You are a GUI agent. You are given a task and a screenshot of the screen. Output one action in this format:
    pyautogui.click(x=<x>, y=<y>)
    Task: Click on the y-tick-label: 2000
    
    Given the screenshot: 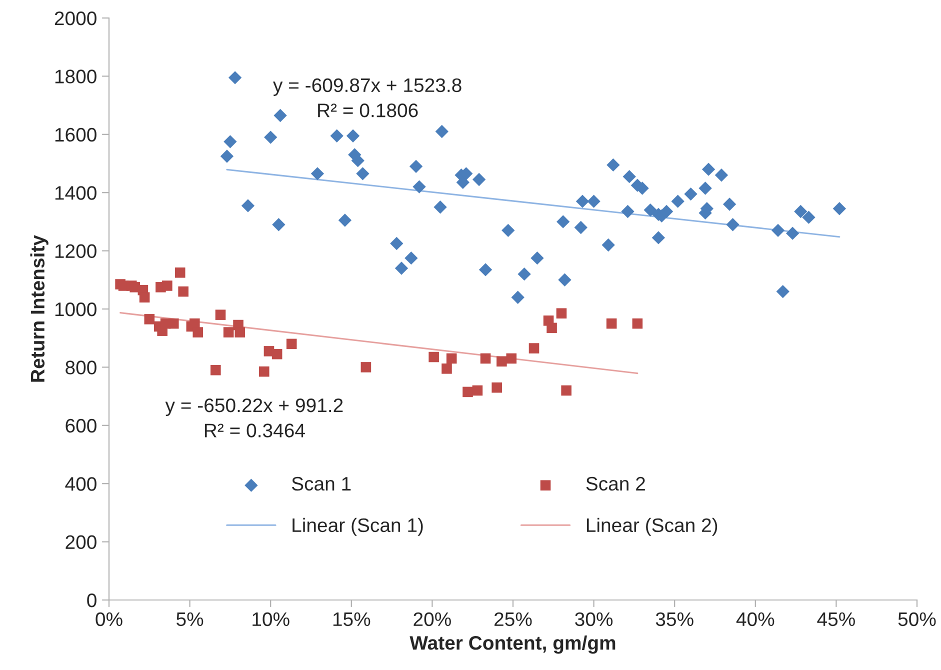 What is the action you would take?
    pyautogui.click(x=75, y=18)
    